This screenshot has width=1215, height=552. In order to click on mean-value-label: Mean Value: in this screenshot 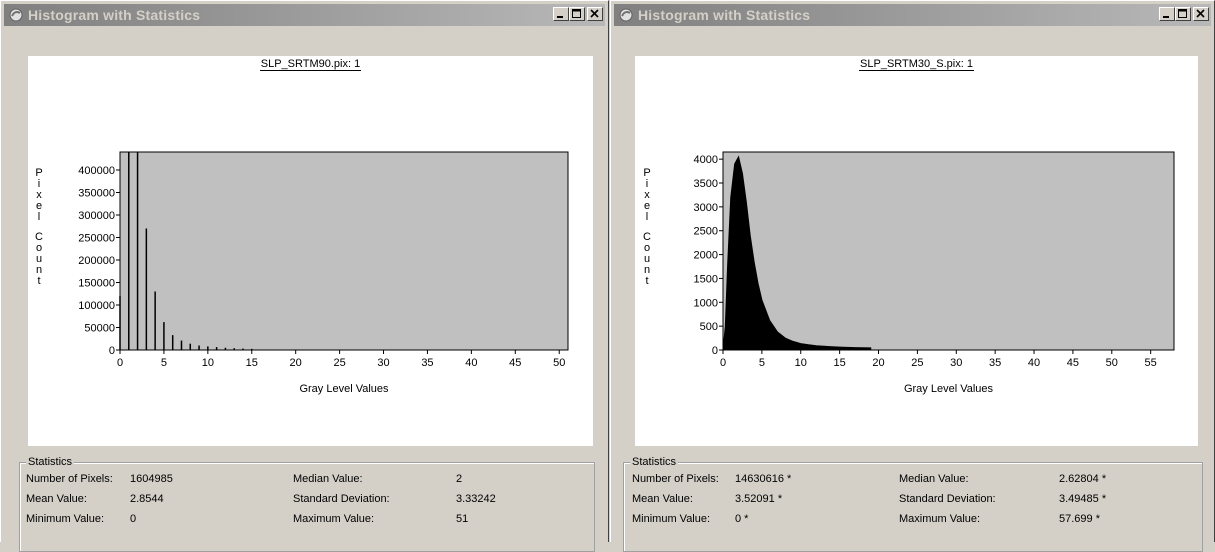, I will do `click(56, 499)`.